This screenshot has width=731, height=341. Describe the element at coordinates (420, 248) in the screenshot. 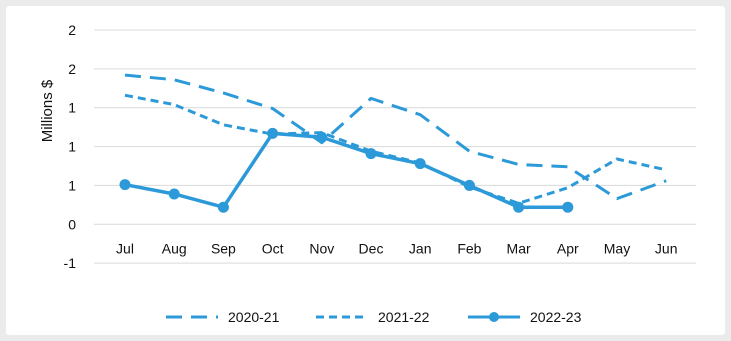

I see `x-tick-label: Jan` at that location.